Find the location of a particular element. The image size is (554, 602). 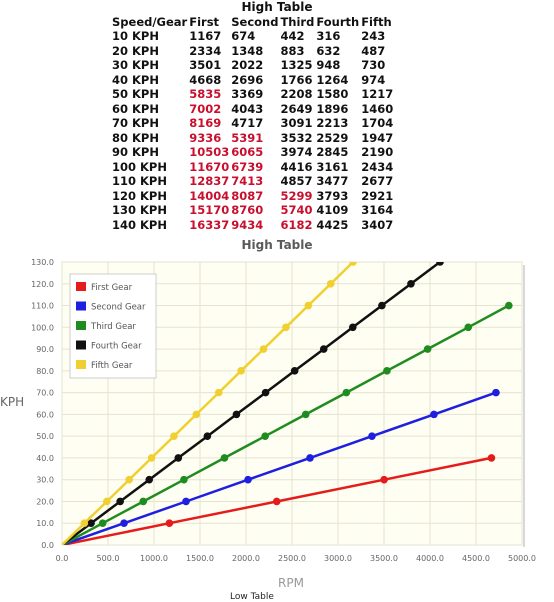

table-cell: 11670 is located at coordinates (209, 166).